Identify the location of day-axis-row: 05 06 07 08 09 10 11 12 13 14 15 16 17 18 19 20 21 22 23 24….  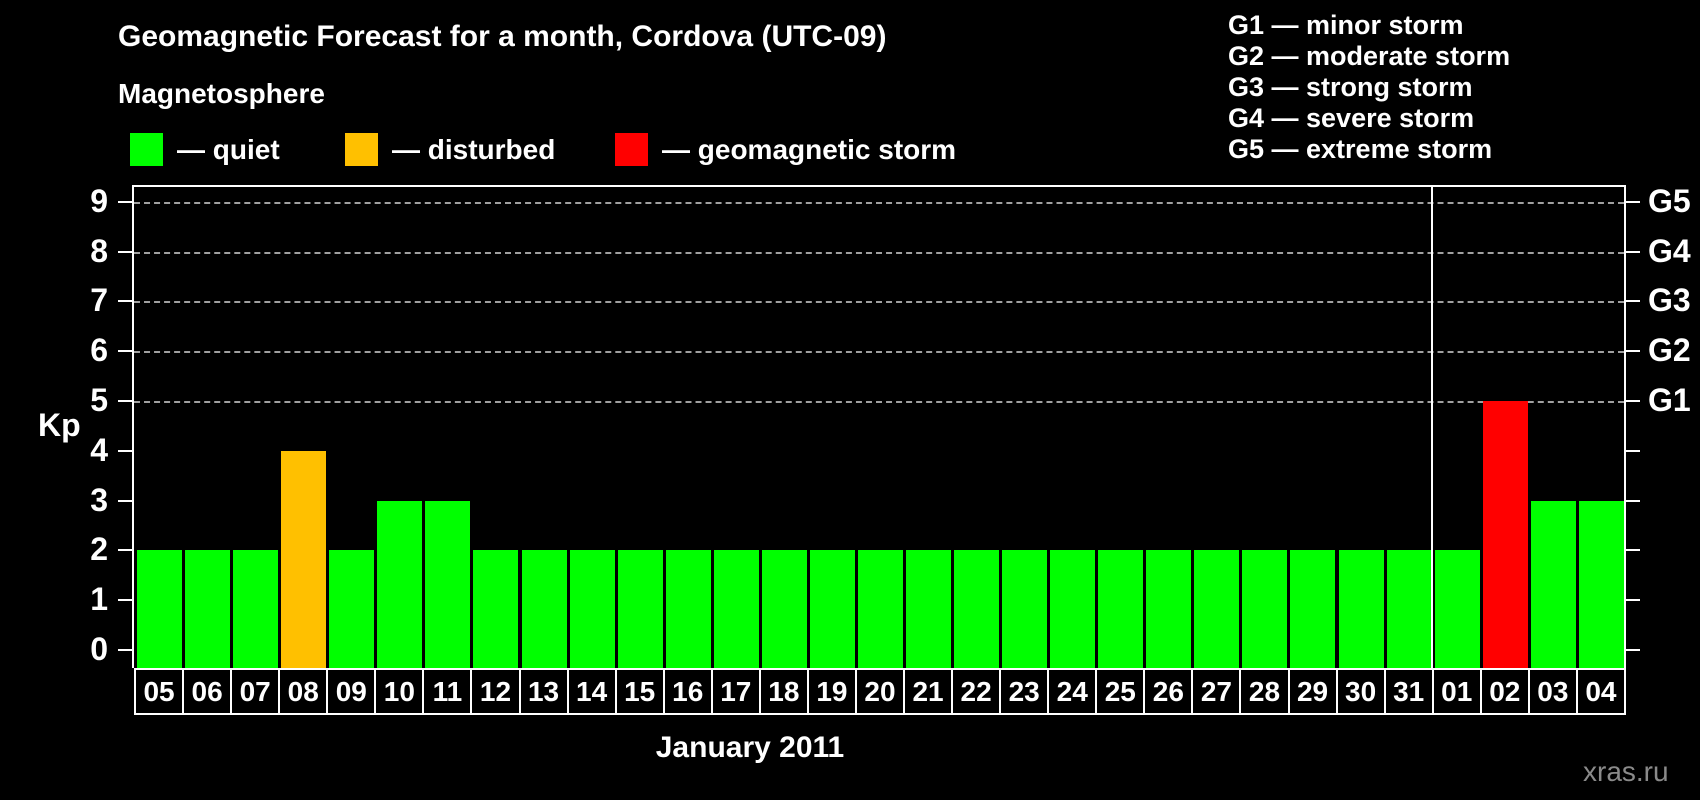
(880, 691).